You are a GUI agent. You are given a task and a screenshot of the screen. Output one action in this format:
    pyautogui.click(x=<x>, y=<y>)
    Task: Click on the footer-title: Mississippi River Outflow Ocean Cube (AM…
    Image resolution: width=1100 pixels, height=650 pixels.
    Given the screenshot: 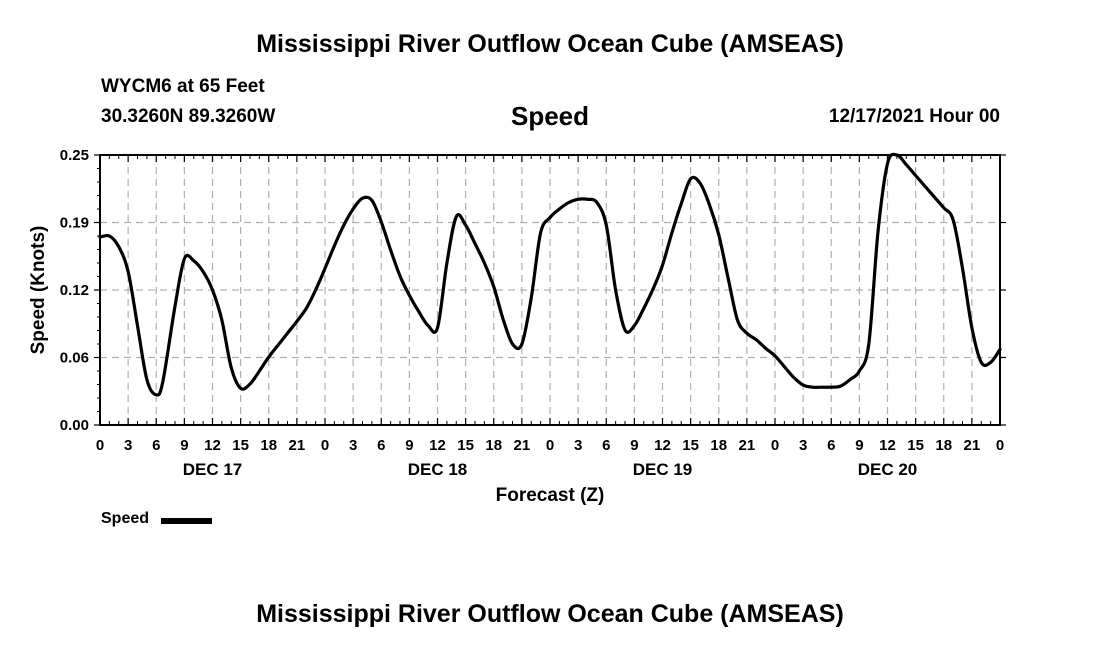 What is the action you would take?
    pyautogui.click(x=550, y=614)
    